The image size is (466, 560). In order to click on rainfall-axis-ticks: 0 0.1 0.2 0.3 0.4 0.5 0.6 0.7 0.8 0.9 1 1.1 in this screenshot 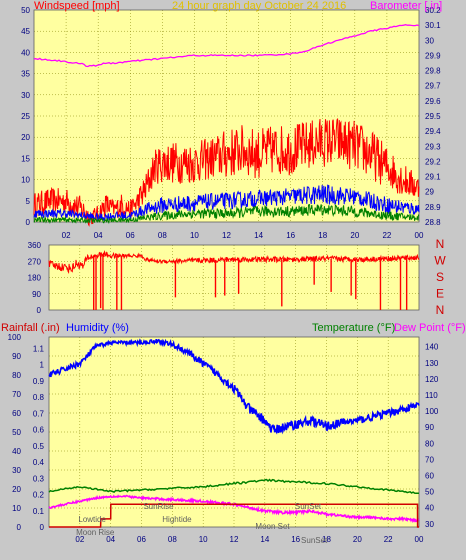, I will do `click(39, 438)`.